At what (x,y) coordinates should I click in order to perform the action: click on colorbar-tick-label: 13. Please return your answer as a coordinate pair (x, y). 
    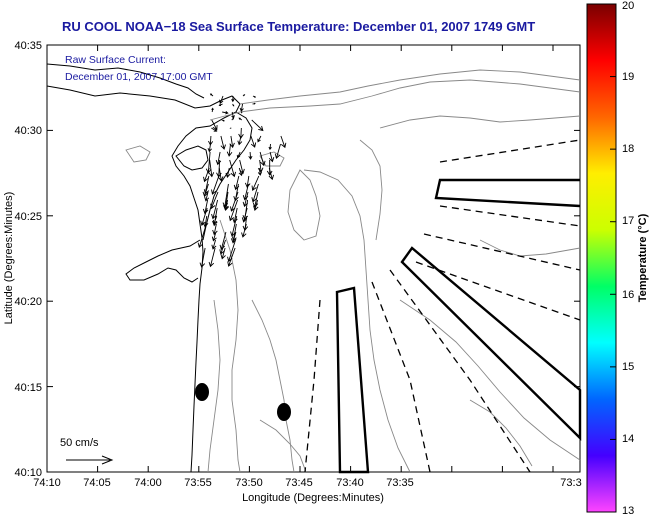
    Looking at the image, I should click on (628, 511).